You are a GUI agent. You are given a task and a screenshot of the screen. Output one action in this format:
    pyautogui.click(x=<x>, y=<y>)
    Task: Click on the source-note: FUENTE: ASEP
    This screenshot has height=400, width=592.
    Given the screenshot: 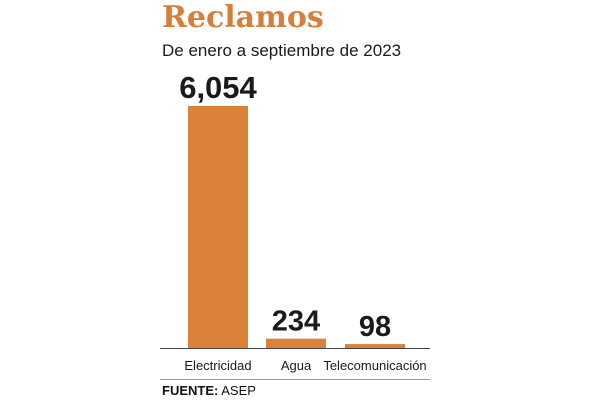 What is the action you would take?
    pyautogui.click(x=209, y=391)
    